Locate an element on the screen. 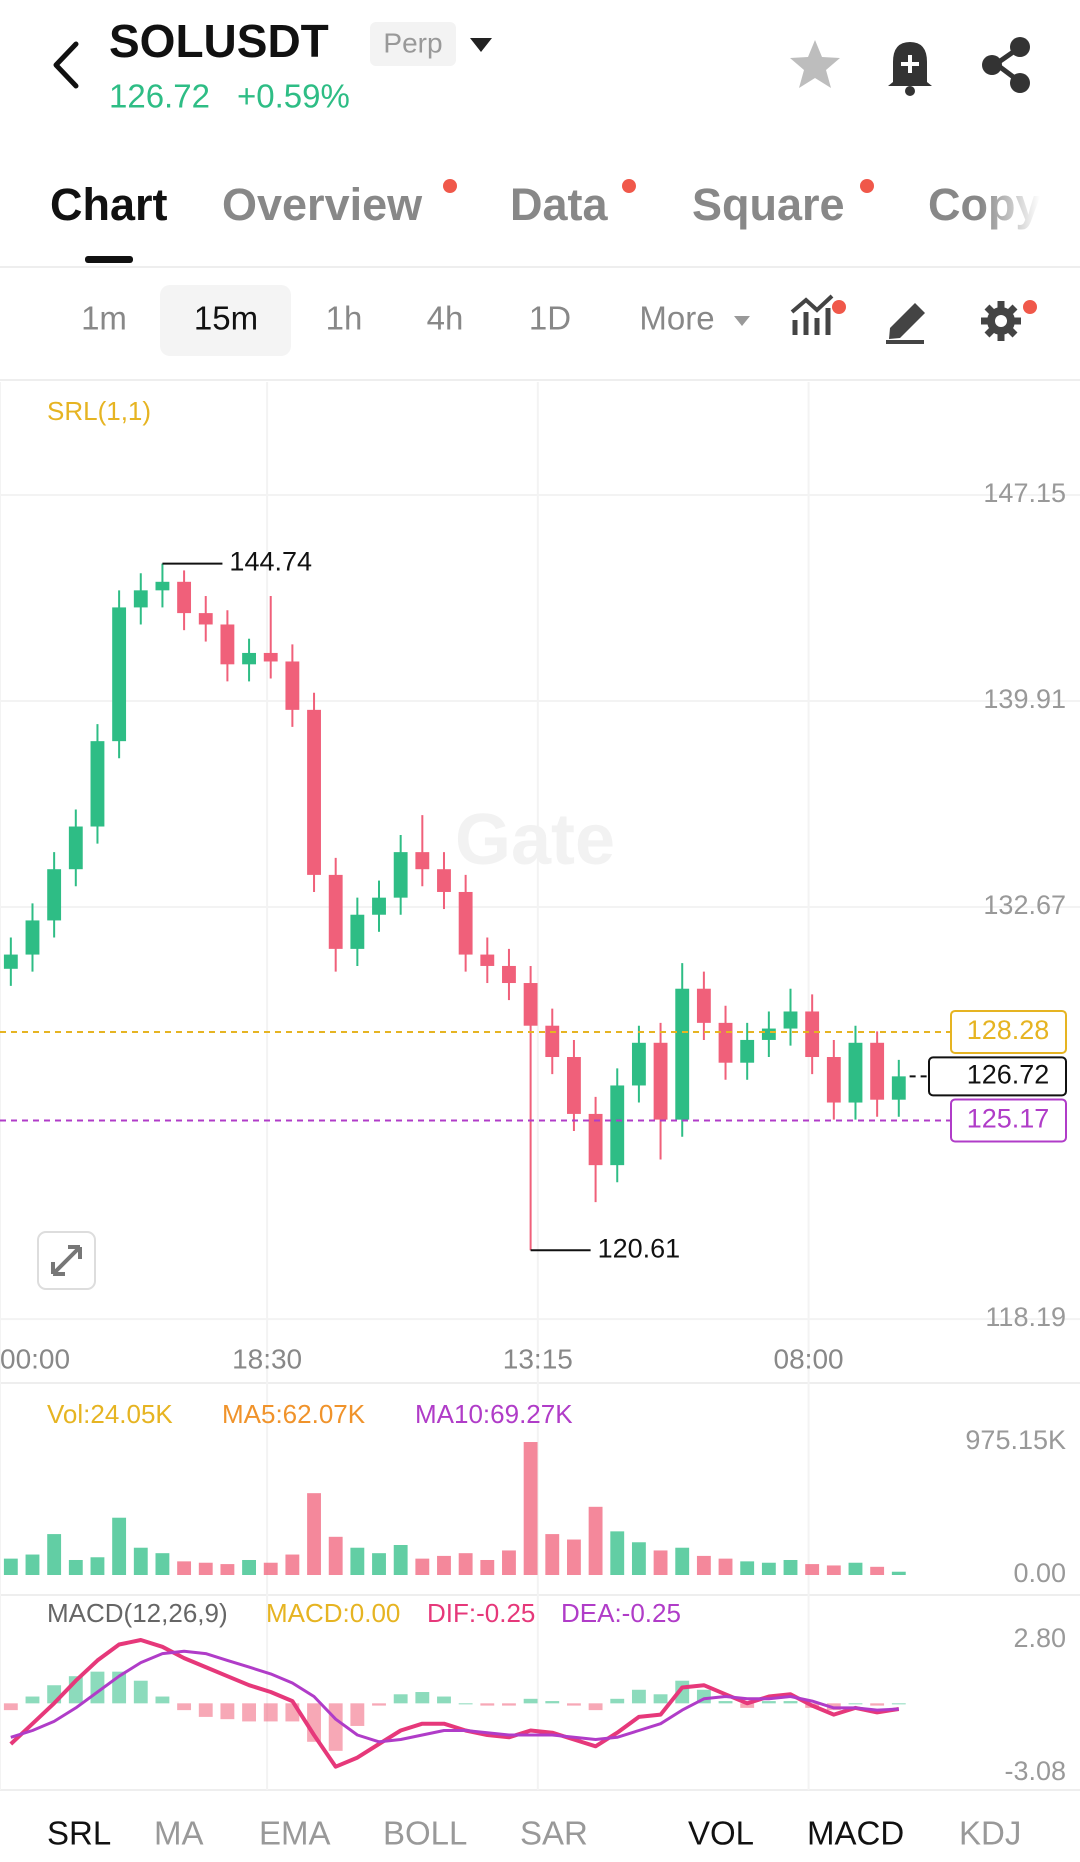 This screenshot has height=1862, width=1080. favorite-icon is located at coordinates (815, 64).